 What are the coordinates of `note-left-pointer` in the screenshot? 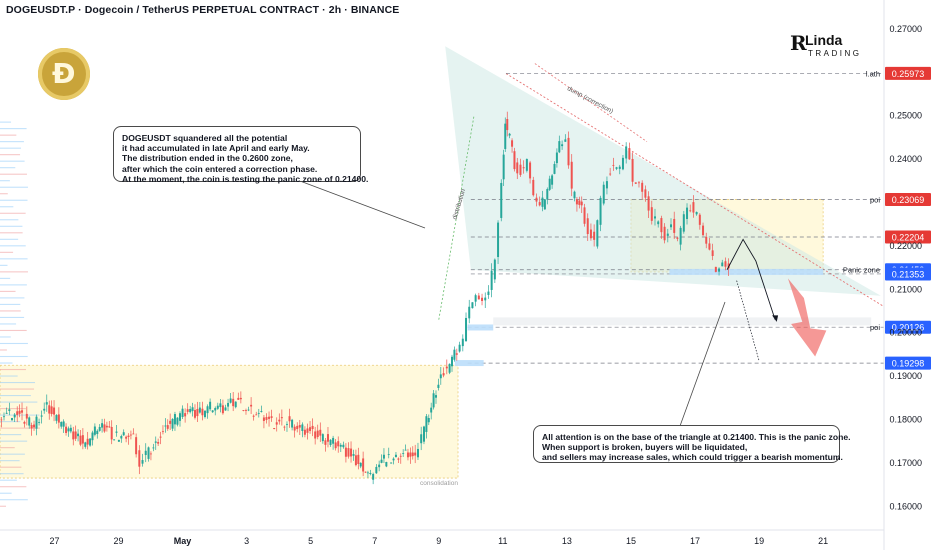 It's located at (362, 204).